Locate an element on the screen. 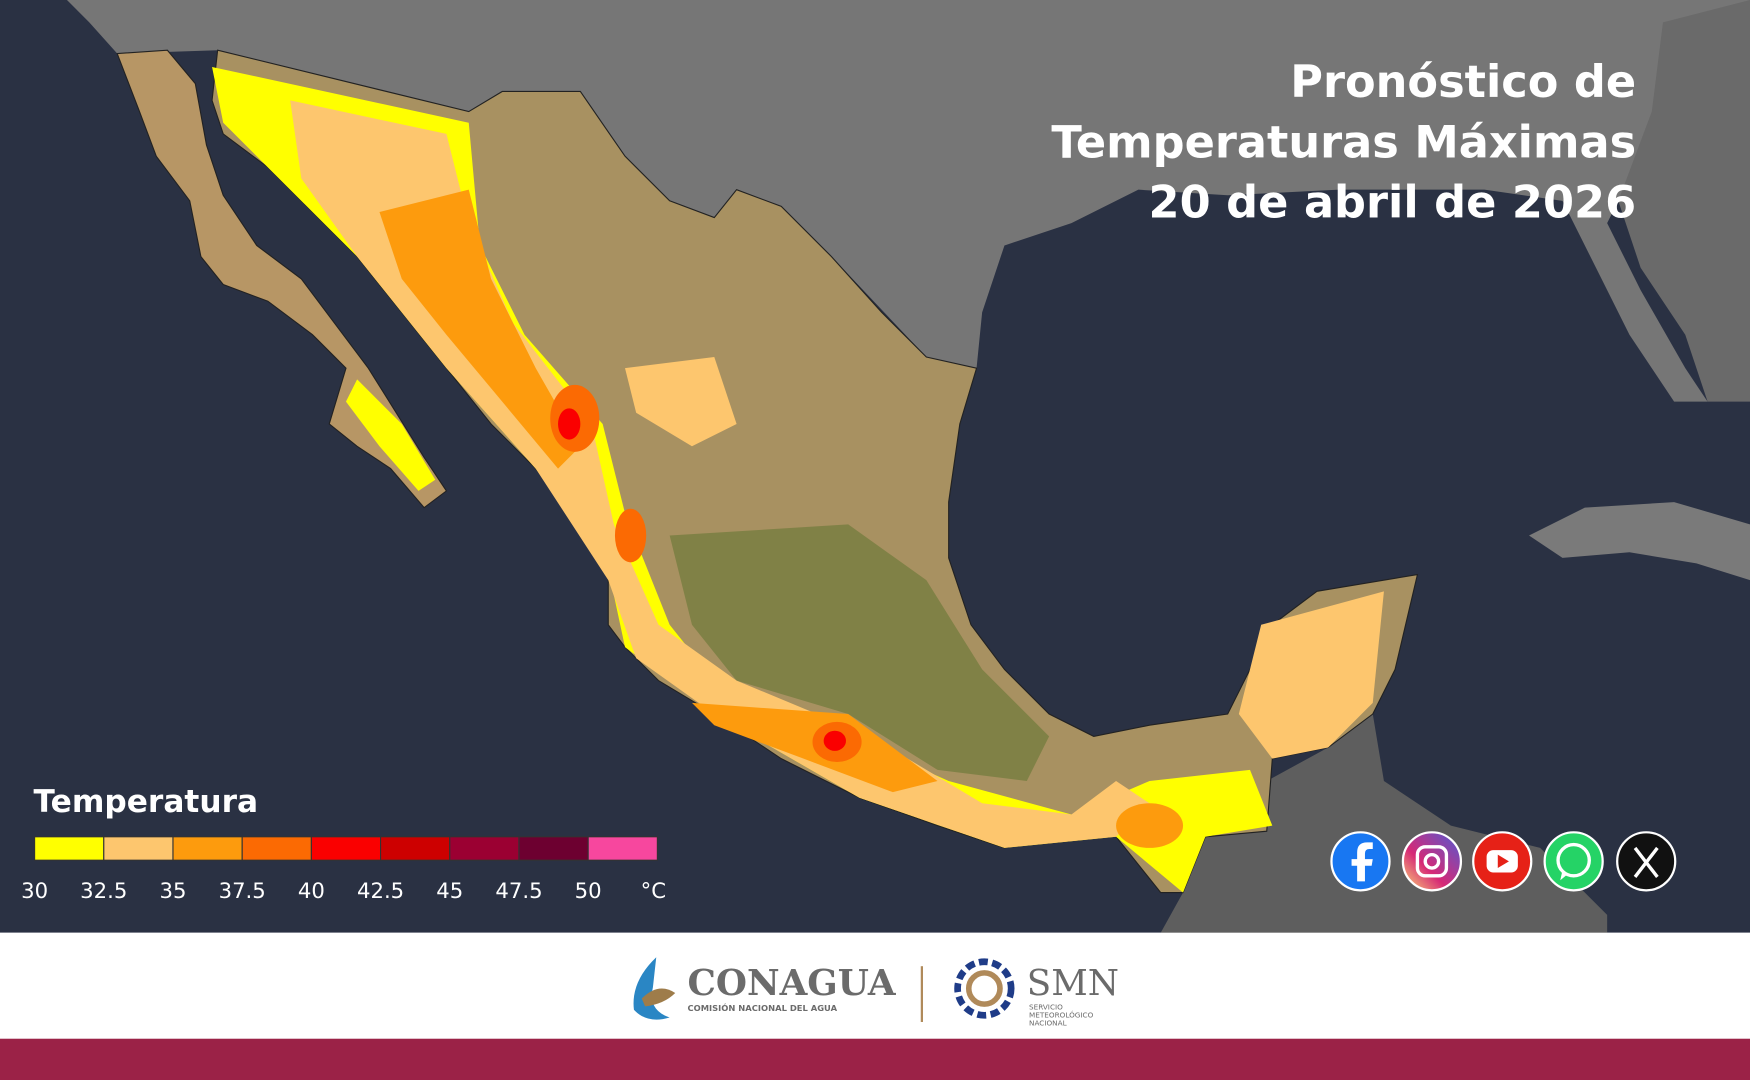  smn-subtitle: METEOROLÓGICO is located at coordinates (1061, 1015).